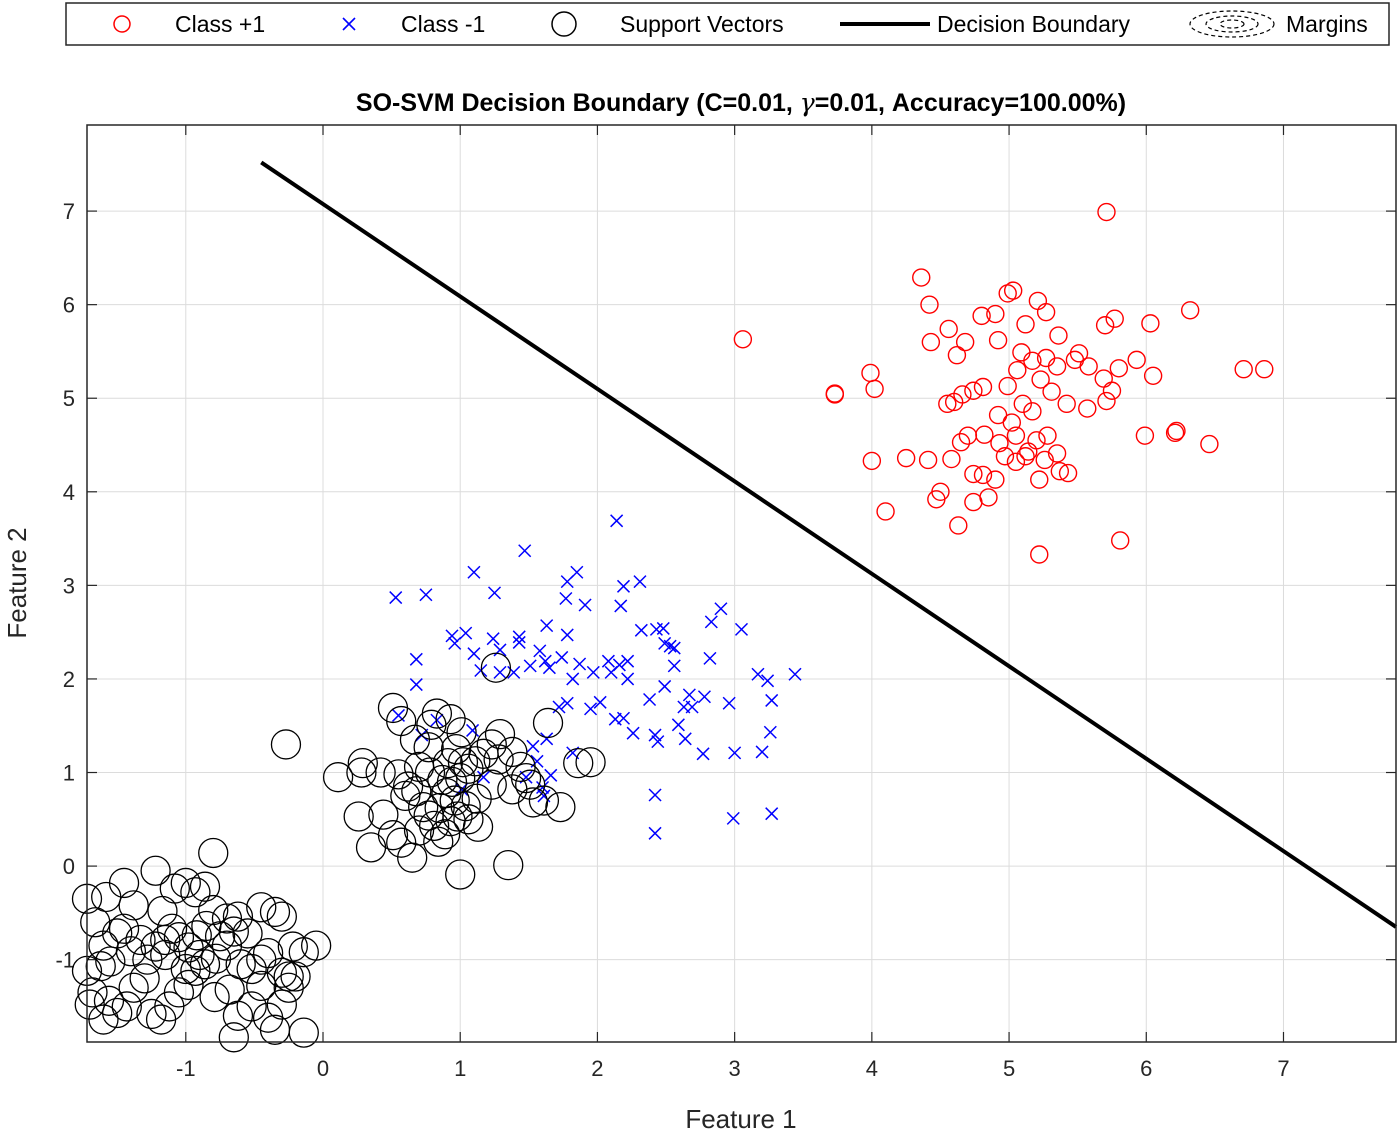 The image size is (1400, 1134). I want to click on y-tick-label: 5, so click(69, 398).